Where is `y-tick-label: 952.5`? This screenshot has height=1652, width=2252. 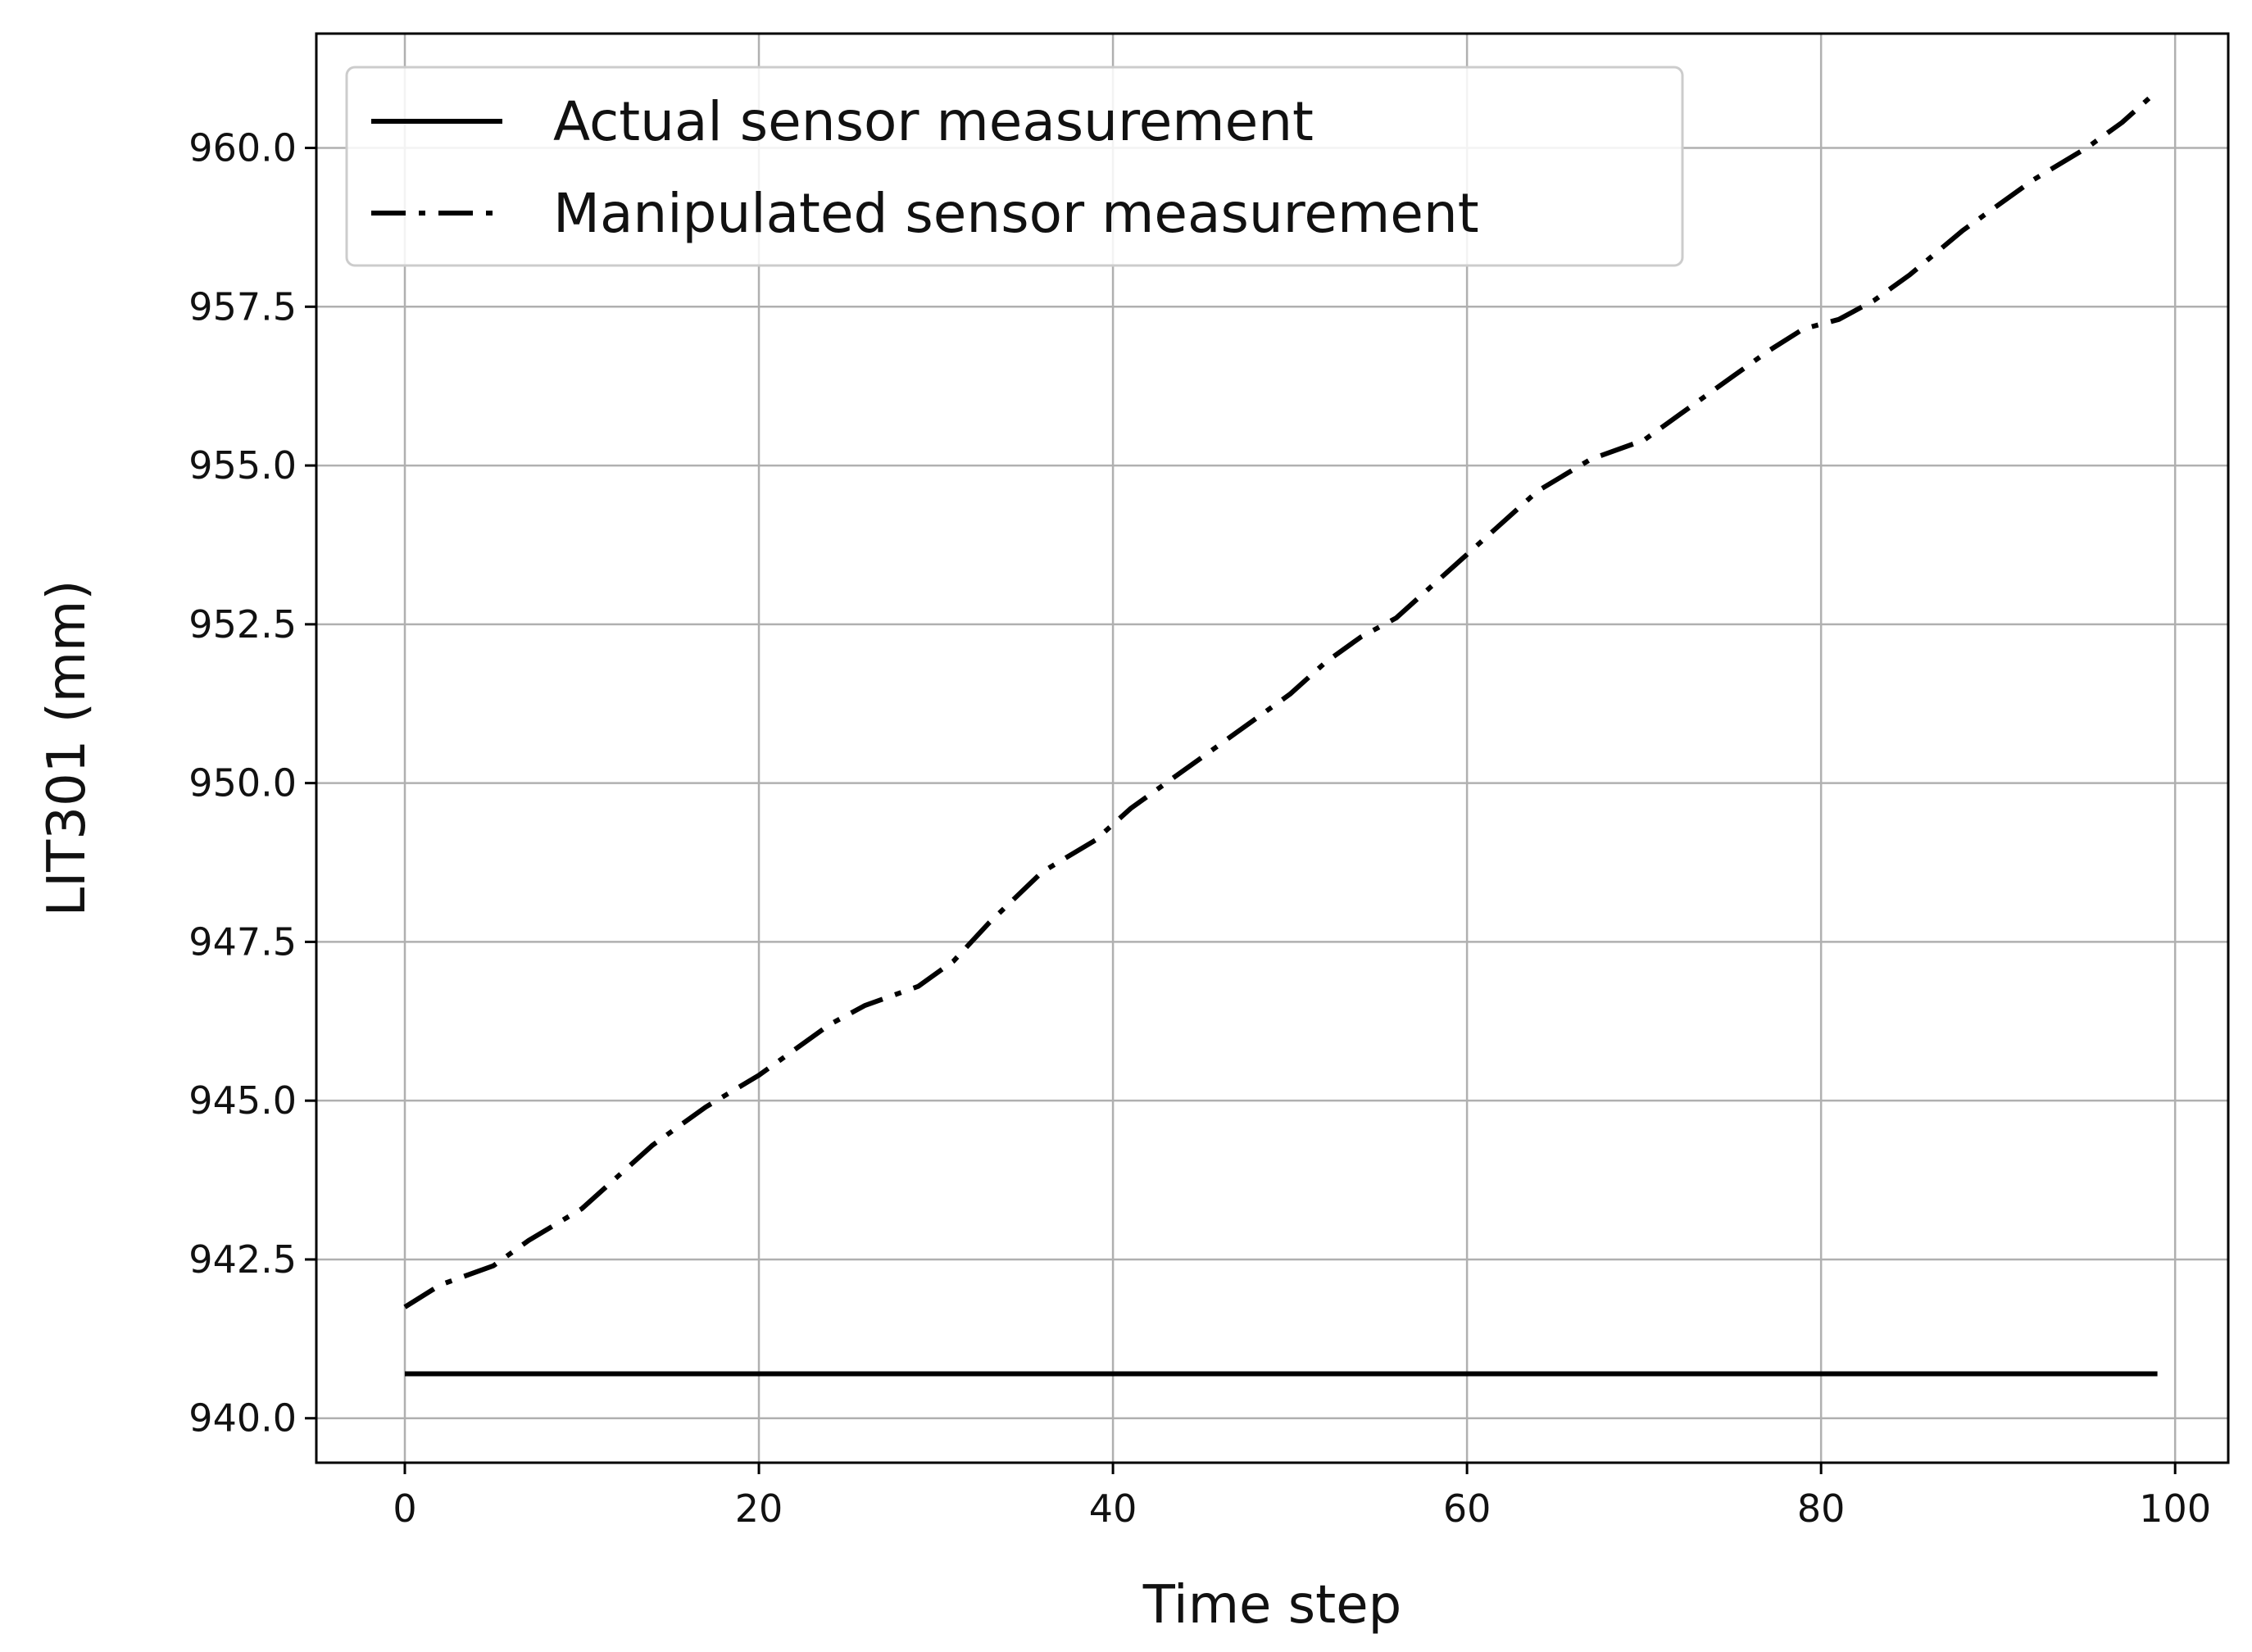 y-tick-label: 952.5 is located at coordinates (242, 624).